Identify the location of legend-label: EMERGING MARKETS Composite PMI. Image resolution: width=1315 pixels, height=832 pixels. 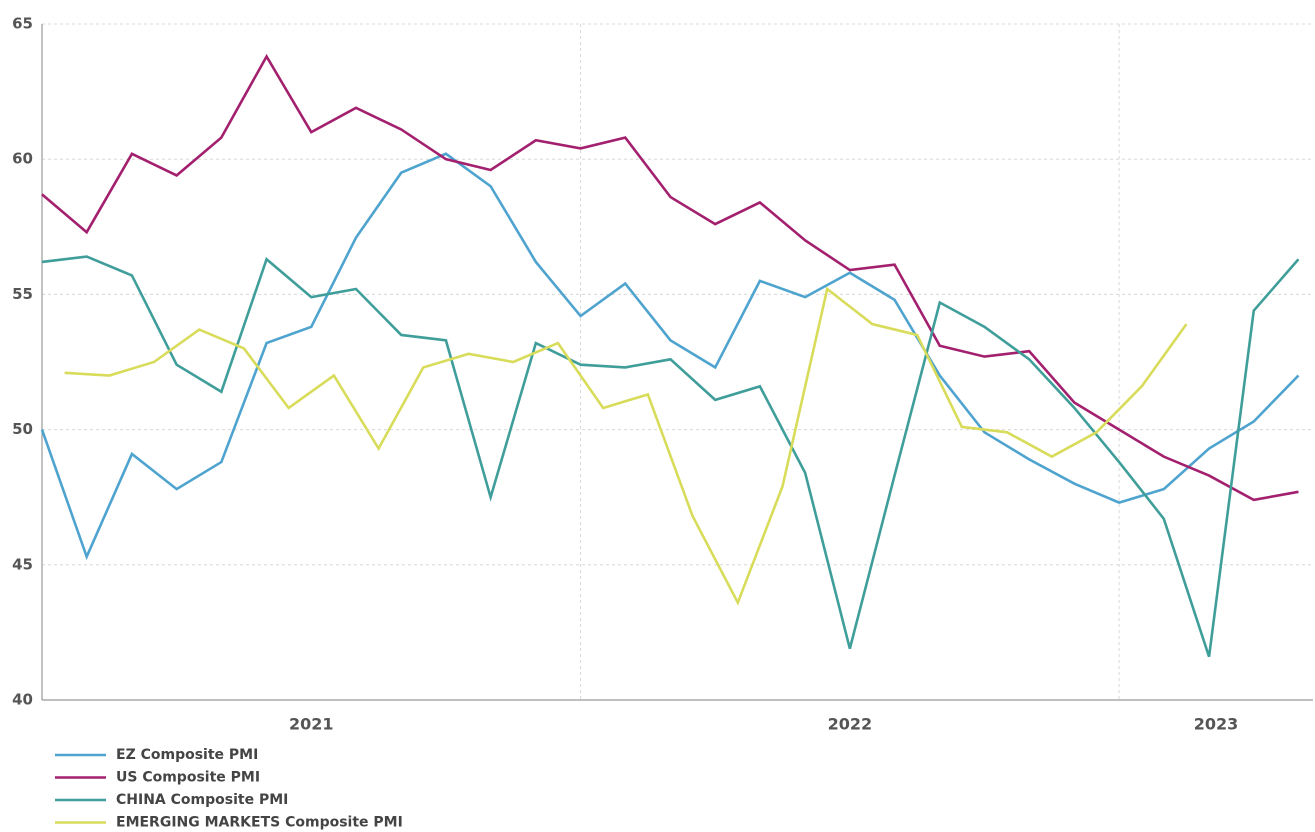
(259, 823).